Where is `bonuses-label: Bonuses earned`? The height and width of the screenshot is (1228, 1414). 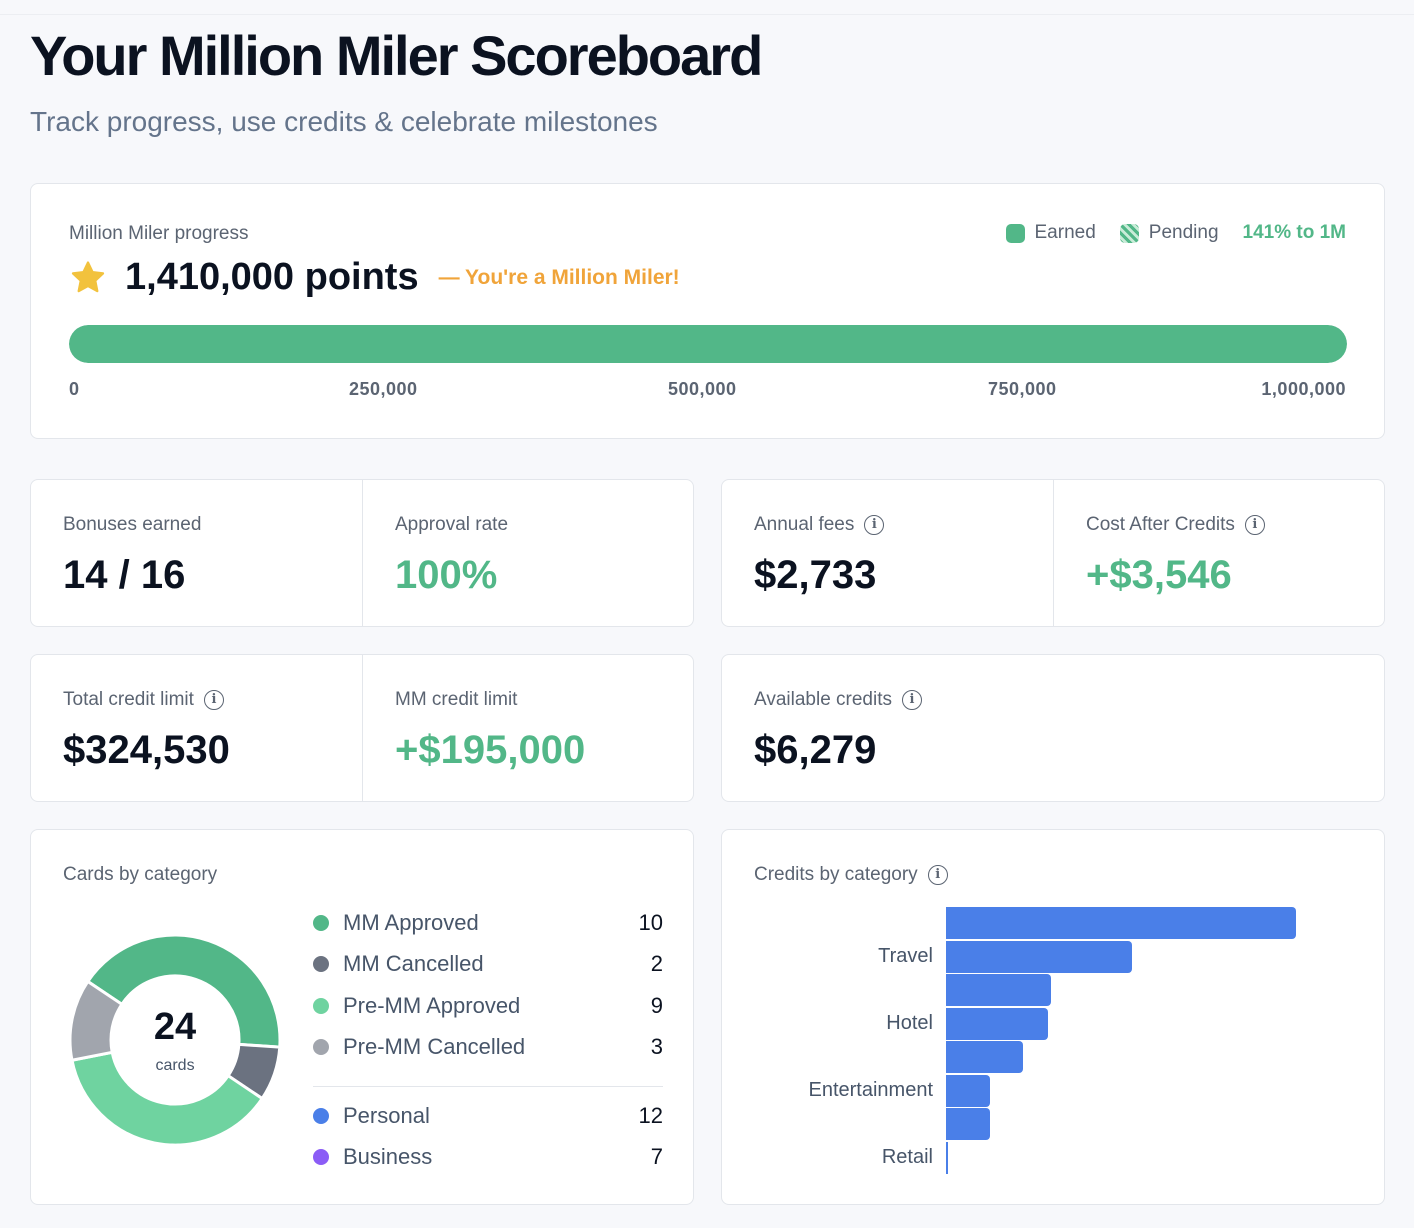 bonuses-label: Bonuses earned is located at coordinates (132, 524).